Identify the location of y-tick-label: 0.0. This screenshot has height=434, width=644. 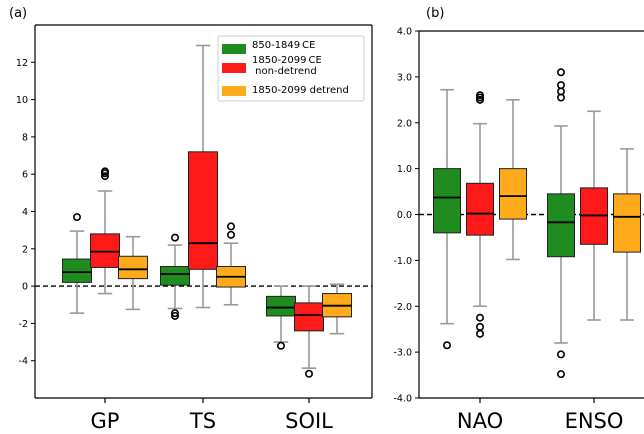
(404, 215).